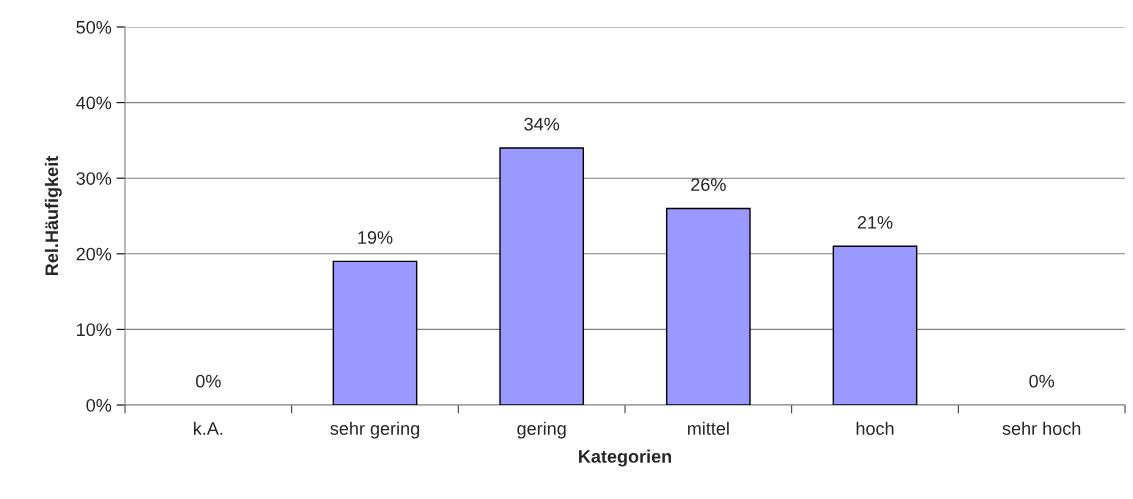 Image resolution: width=1133 pixels, height=499 pixels. I want to click on data-label: 26%, so click(708, 184).